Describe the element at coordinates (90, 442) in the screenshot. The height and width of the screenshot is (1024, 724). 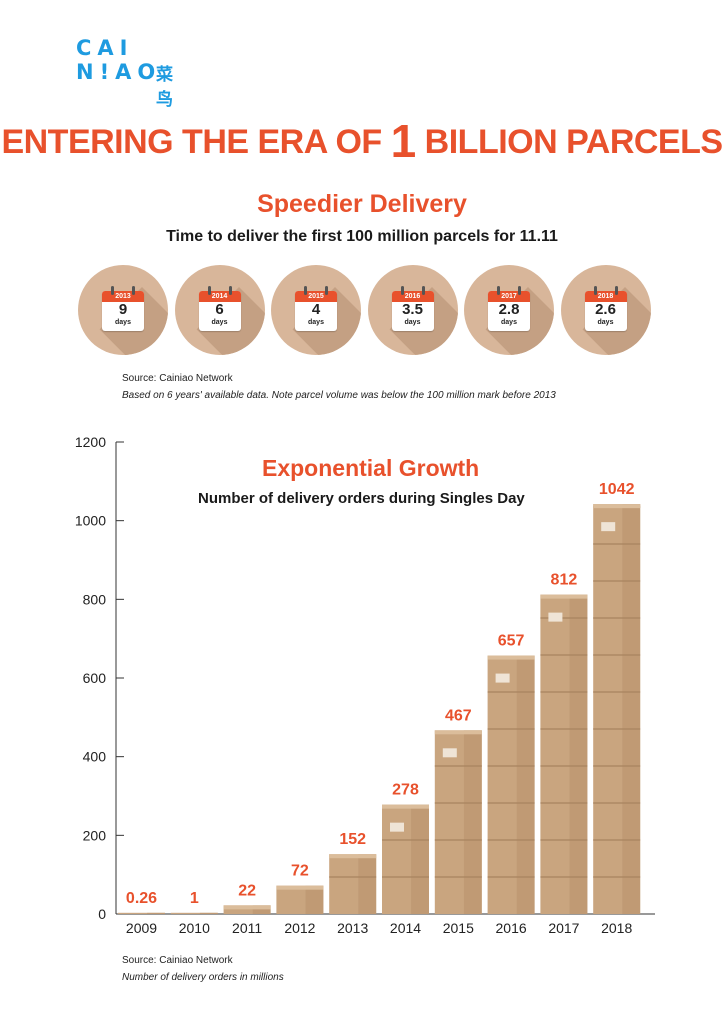
I see `y-tick-label: 1200` at that location.